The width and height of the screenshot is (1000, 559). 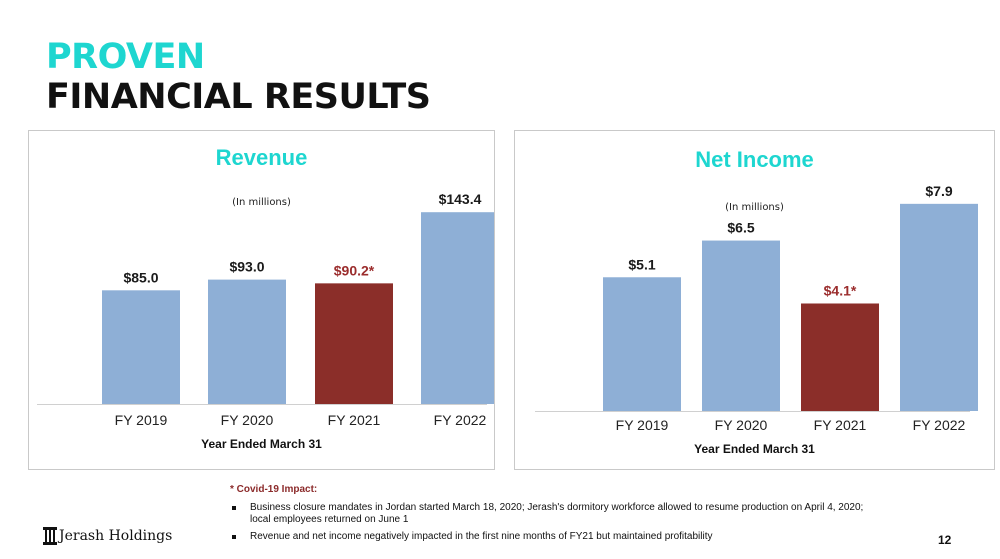 What do you see at coordinates (125, 57) in the screenshot?
I see `slide-title-accent: PROVEN` at bounding box center [125, 57].